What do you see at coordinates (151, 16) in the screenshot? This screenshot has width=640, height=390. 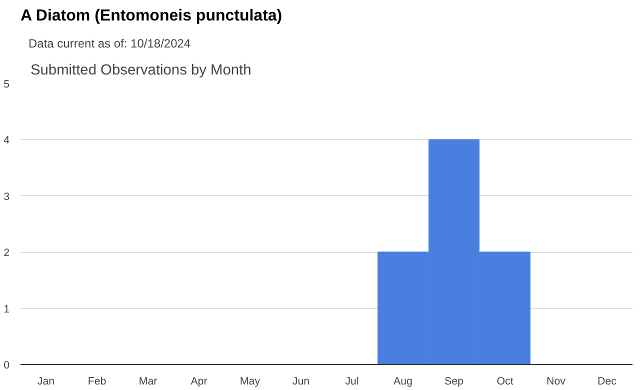 I see `chart-title: A Diatom (Entomoneis punctulata)` at bounding box center [151, 16].